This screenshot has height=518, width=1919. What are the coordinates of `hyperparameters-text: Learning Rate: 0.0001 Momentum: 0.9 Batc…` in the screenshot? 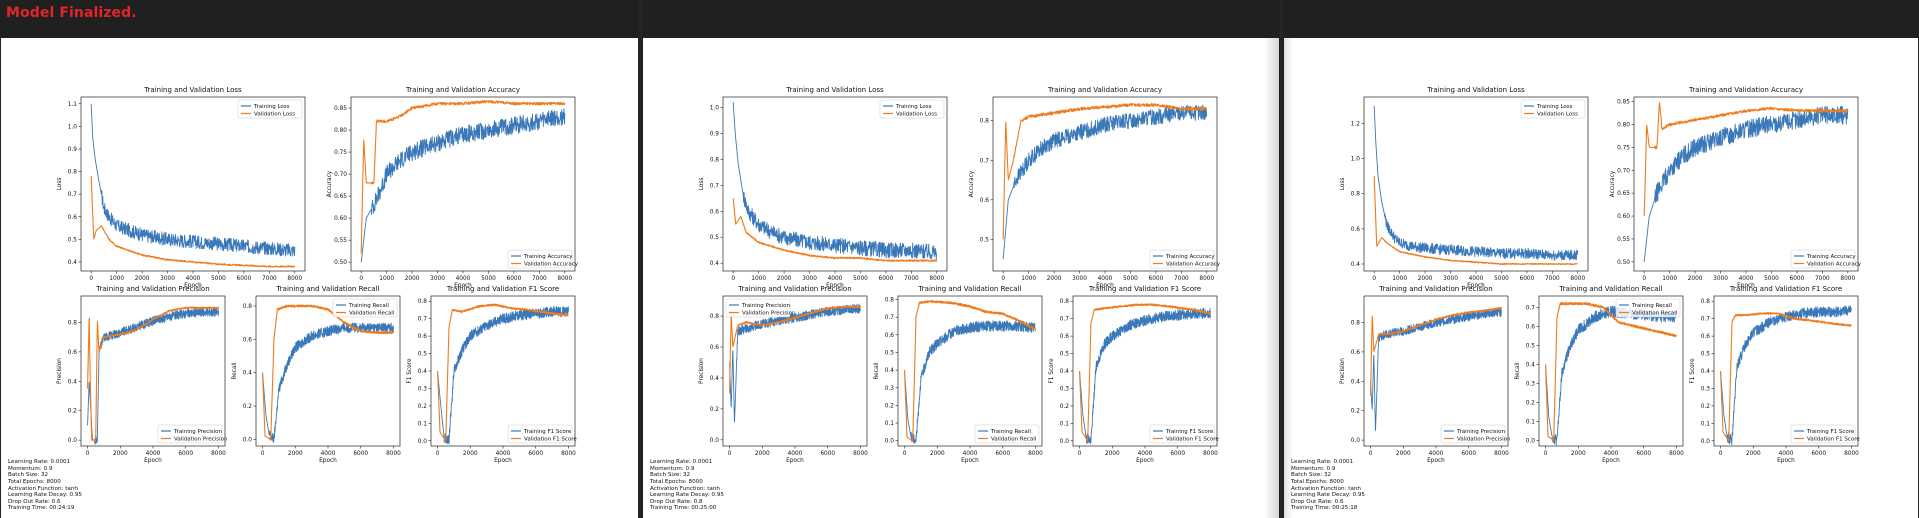 It's located at (687, 485).